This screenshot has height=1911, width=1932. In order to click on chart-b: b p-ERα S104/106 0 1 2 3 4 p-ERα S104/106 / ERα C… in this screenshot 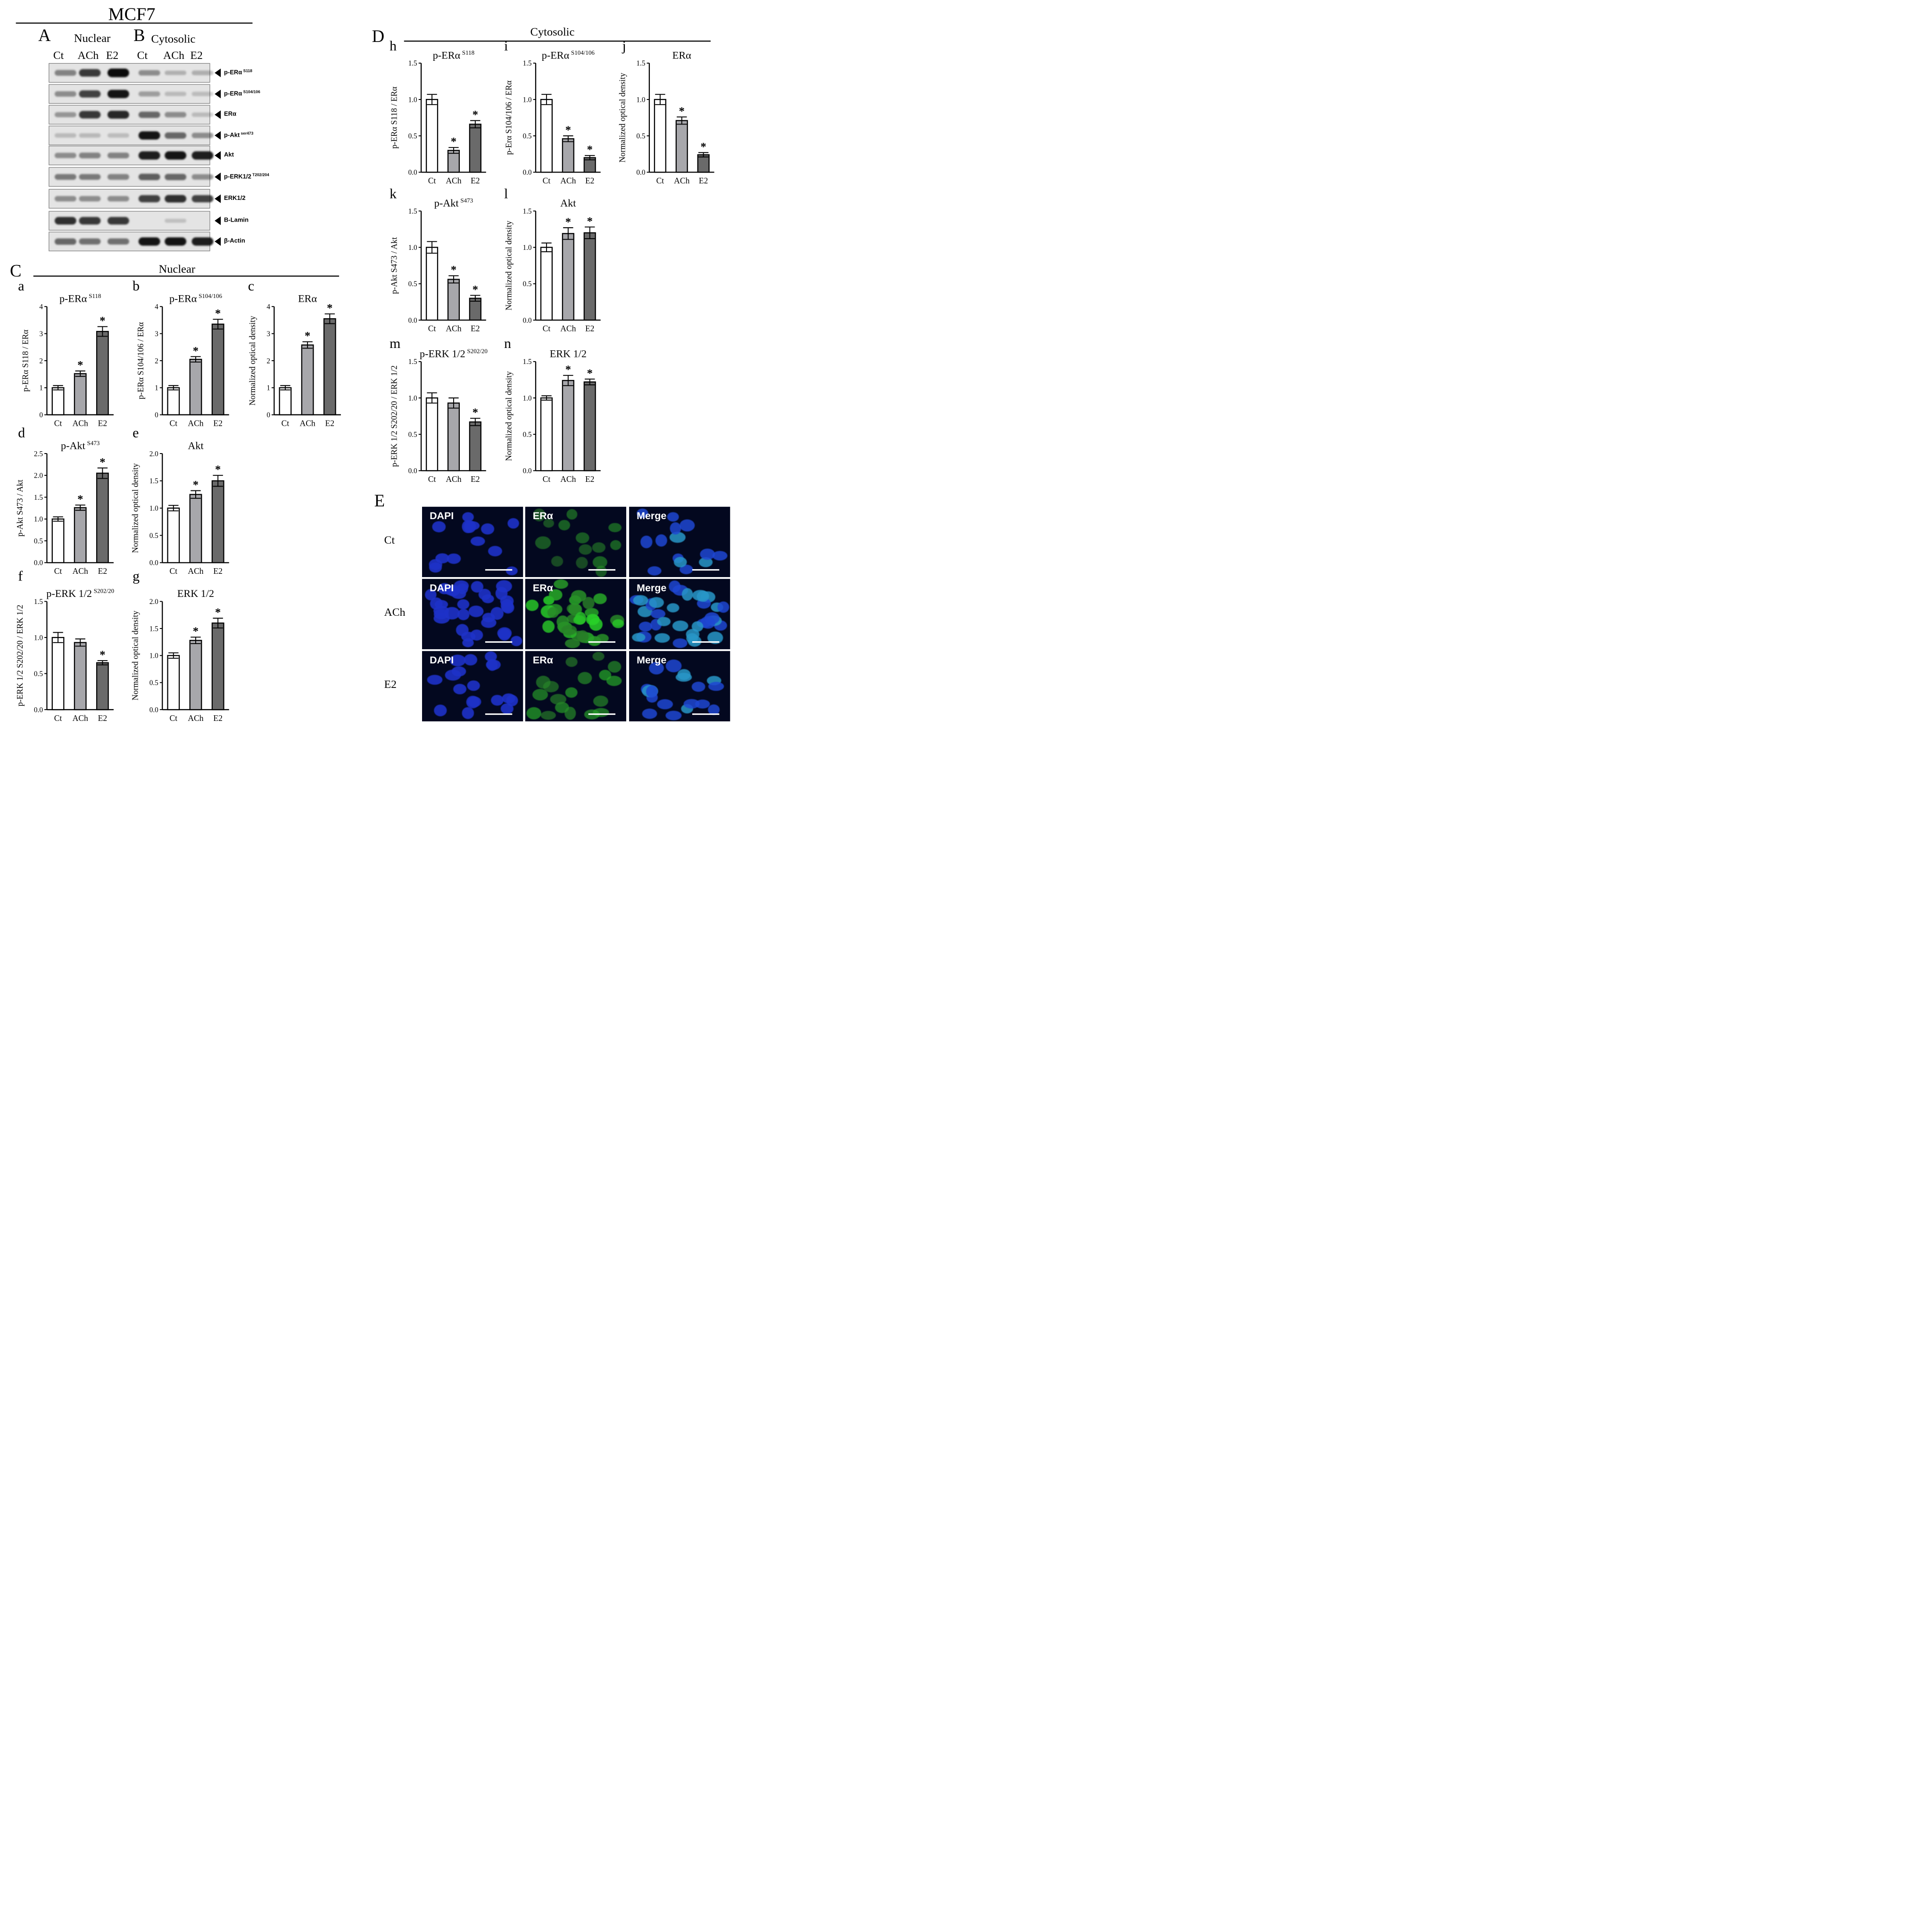, I will do `click(181, 353)`.